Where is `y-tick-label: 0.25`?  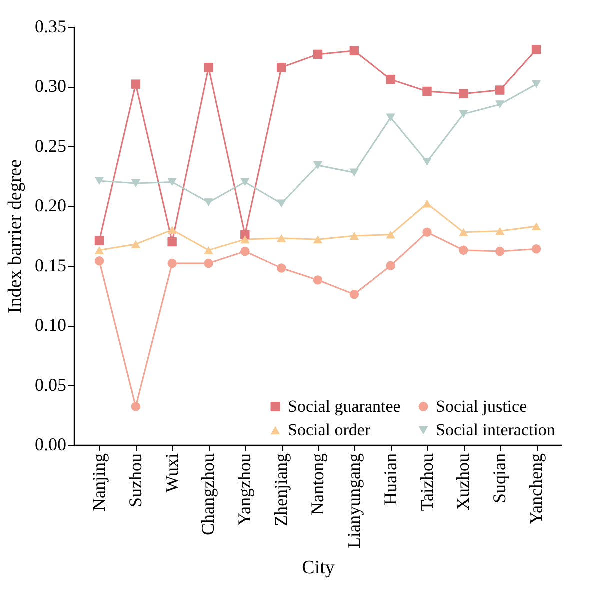
y-tick-label: 0.25 is located at coordinates (50, 146).